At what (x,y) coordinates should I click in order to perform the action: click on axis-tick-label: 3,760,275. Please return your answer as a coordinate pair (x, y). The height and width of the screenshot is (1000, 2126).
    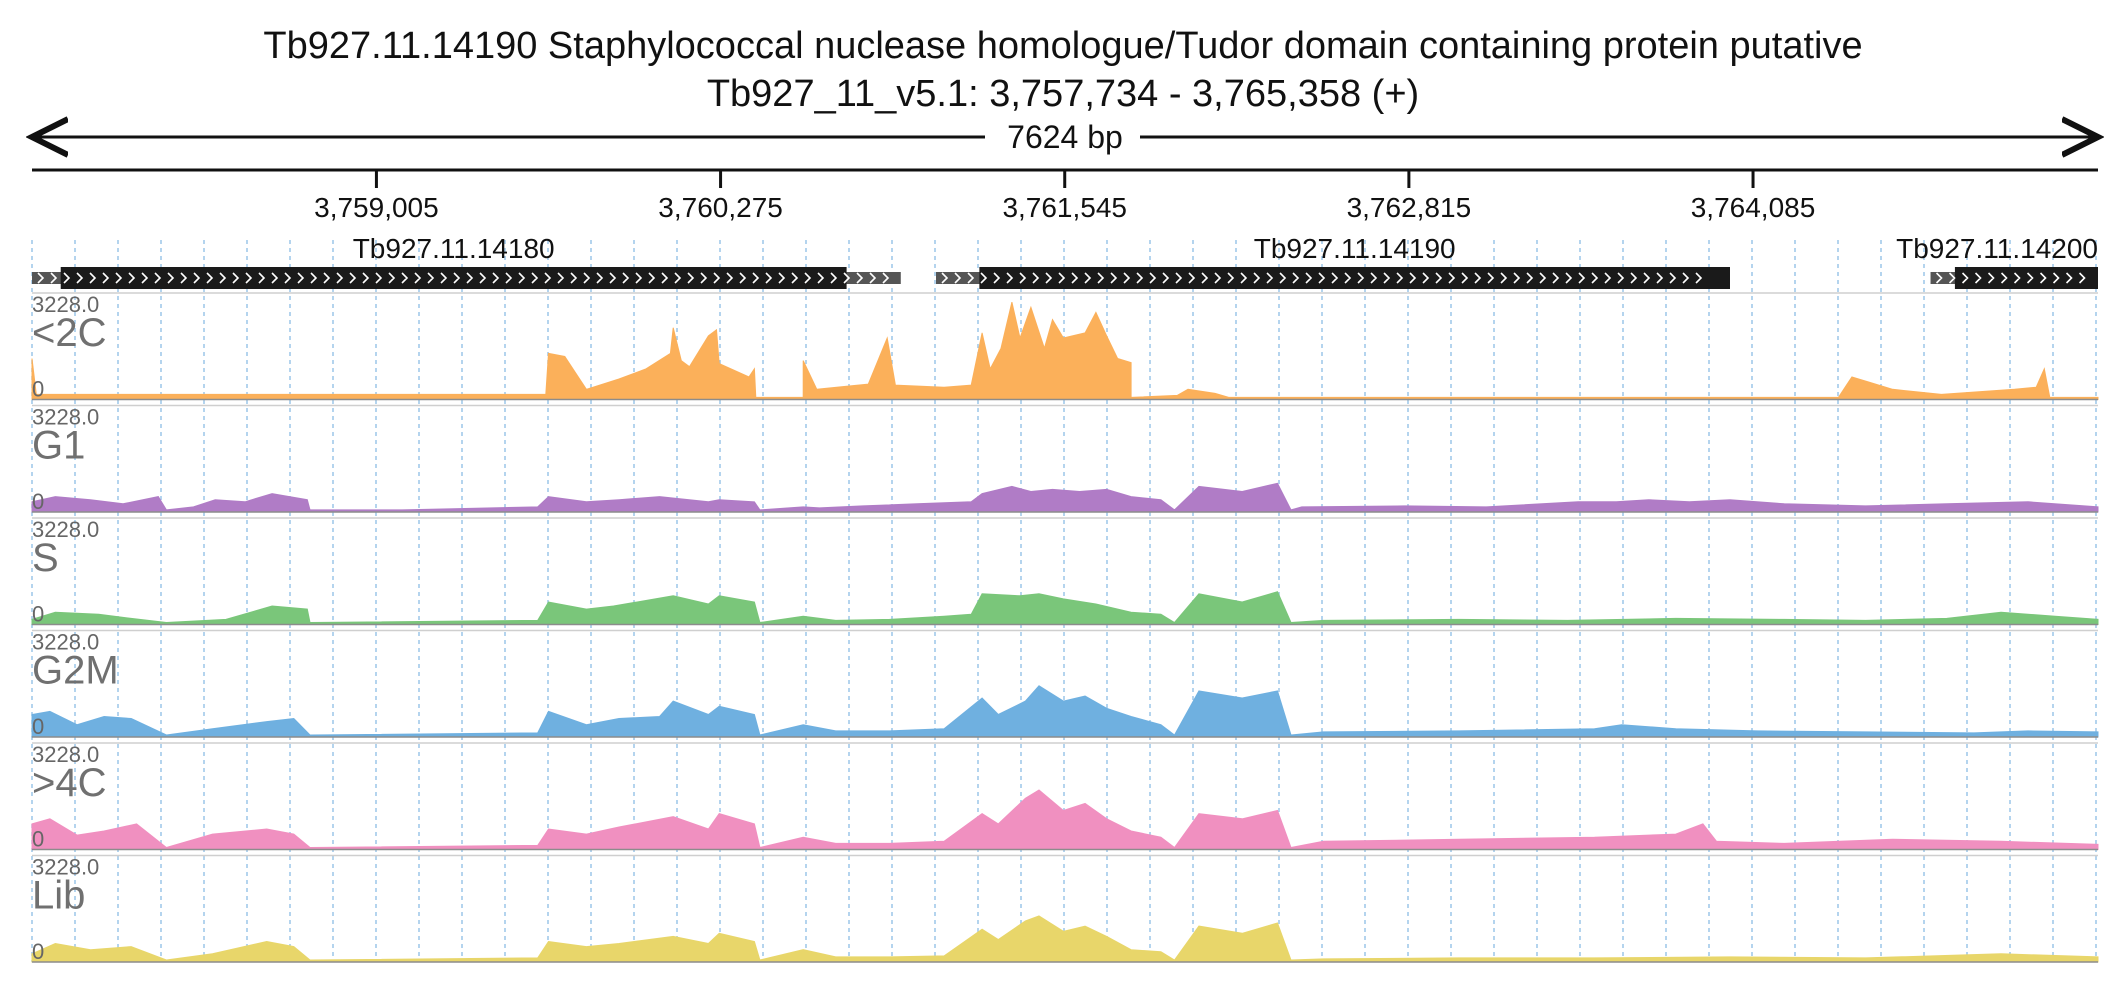
    Looking at the image, I should click on (720, 207).